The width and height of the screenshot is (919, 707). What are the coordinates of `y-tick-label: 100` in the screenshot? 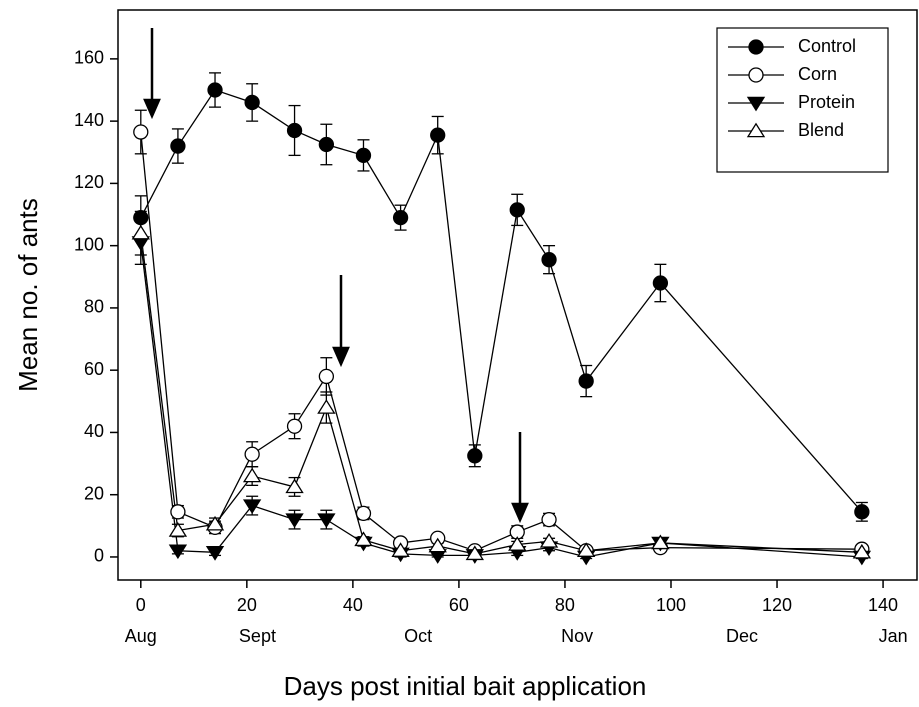 It's located at (89, 244).